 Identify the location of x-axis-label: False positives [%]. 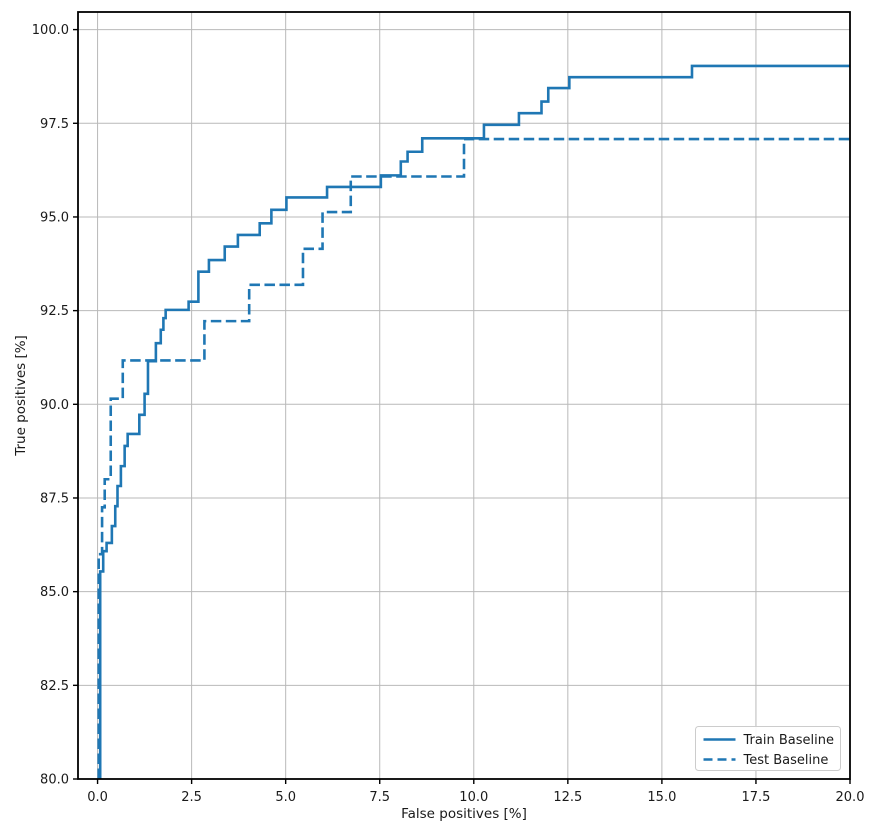
(464, 814).